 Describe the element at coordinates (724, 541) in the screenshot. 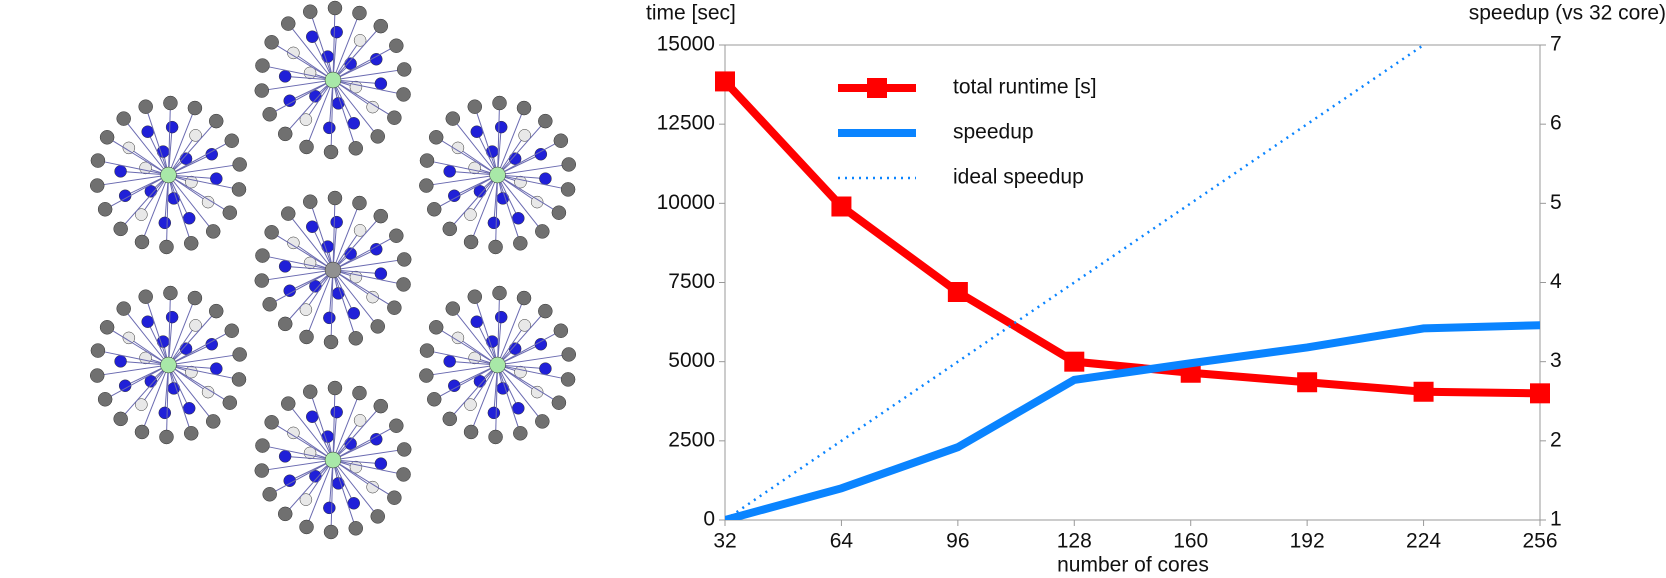

I see `x-tick-label: 32` at that location.